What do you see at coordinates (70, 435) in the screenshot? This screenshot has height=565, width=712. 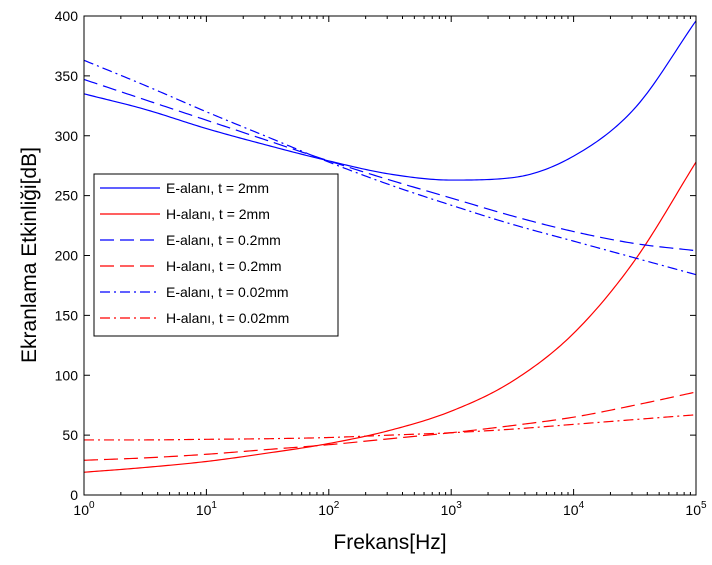 I see `y-tick-label: 50` at bounding box center [70, 435].